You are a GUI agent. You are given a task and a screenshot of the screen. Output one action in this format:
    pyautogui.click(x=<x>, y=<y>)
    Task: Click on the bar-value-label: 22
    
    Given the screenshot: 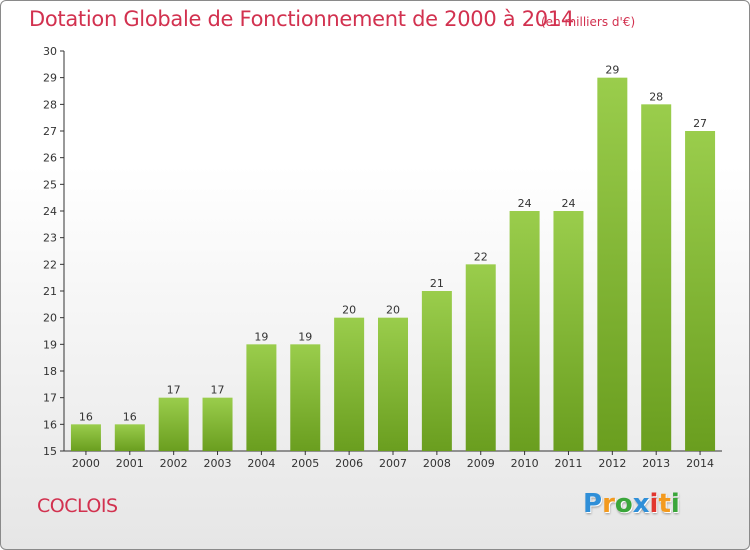 What is the action you would take?
    pyautogui.click(x=481, y=256)
    